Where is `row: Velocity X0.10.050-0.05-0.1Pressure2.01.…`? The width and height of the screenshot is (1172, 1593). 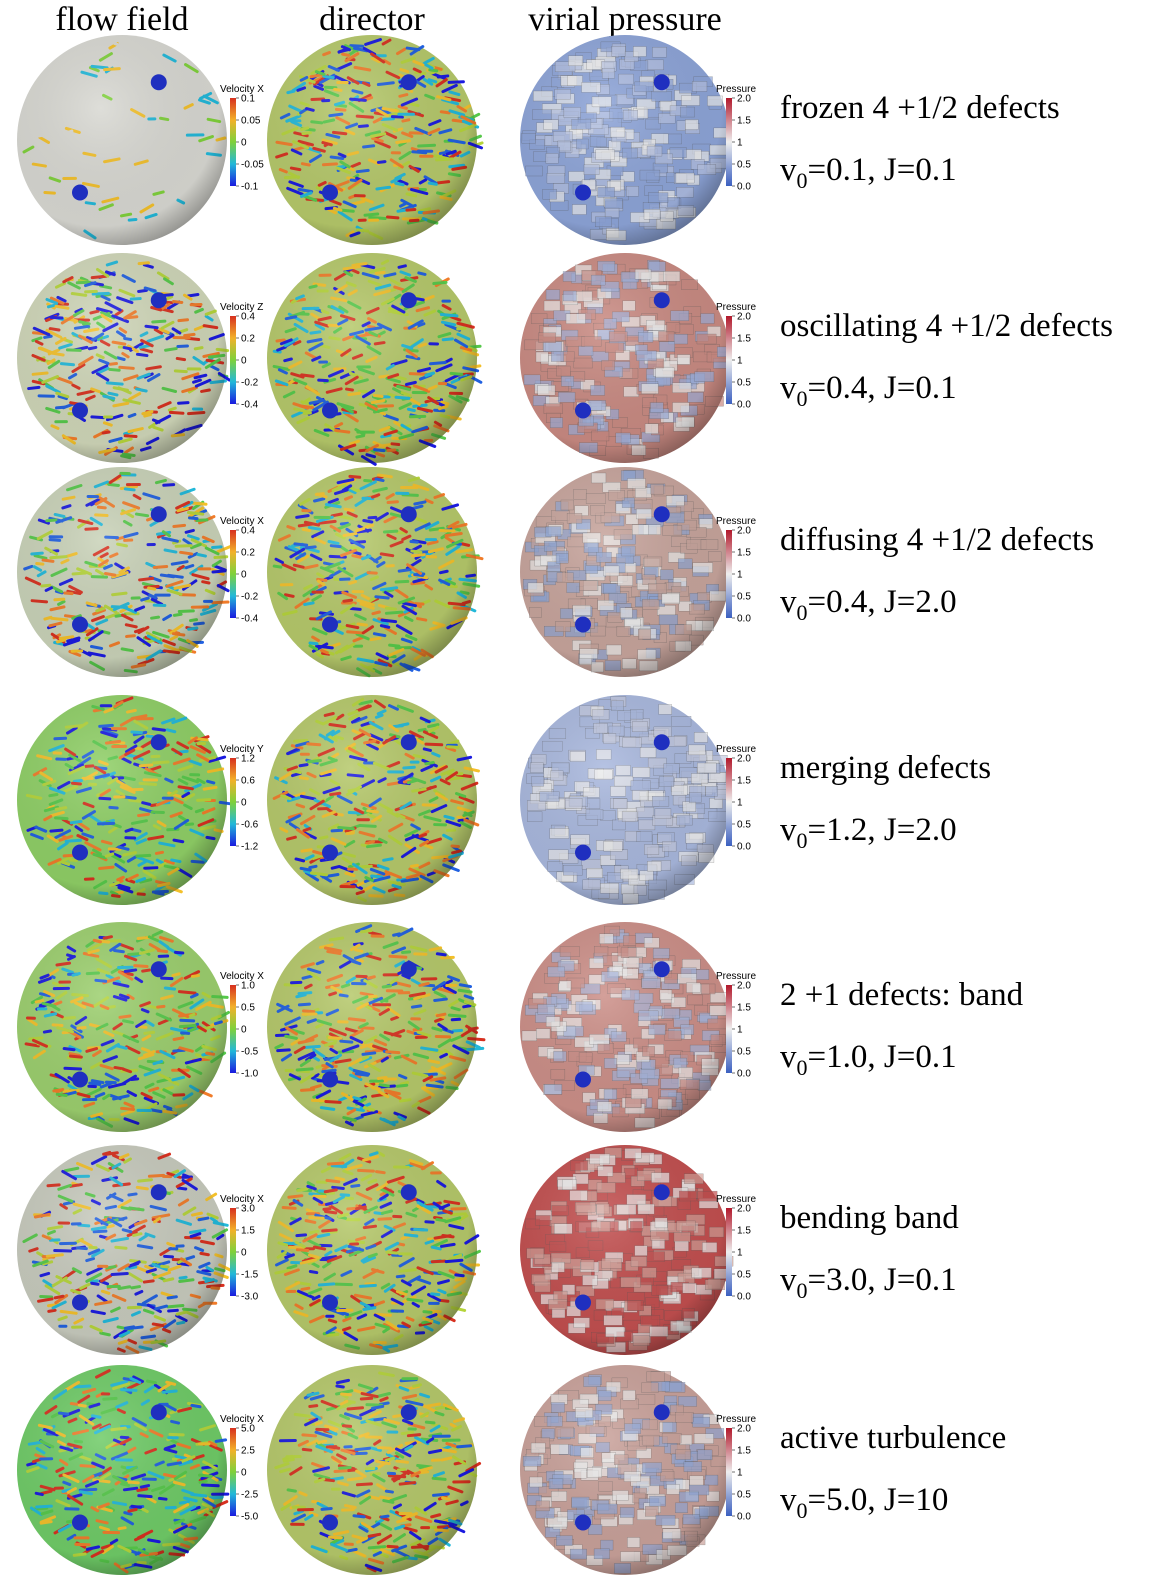 row: Velocity X0.10.050-0.05-0.1Pressure2.01.… is located at coordinates (538, 140).